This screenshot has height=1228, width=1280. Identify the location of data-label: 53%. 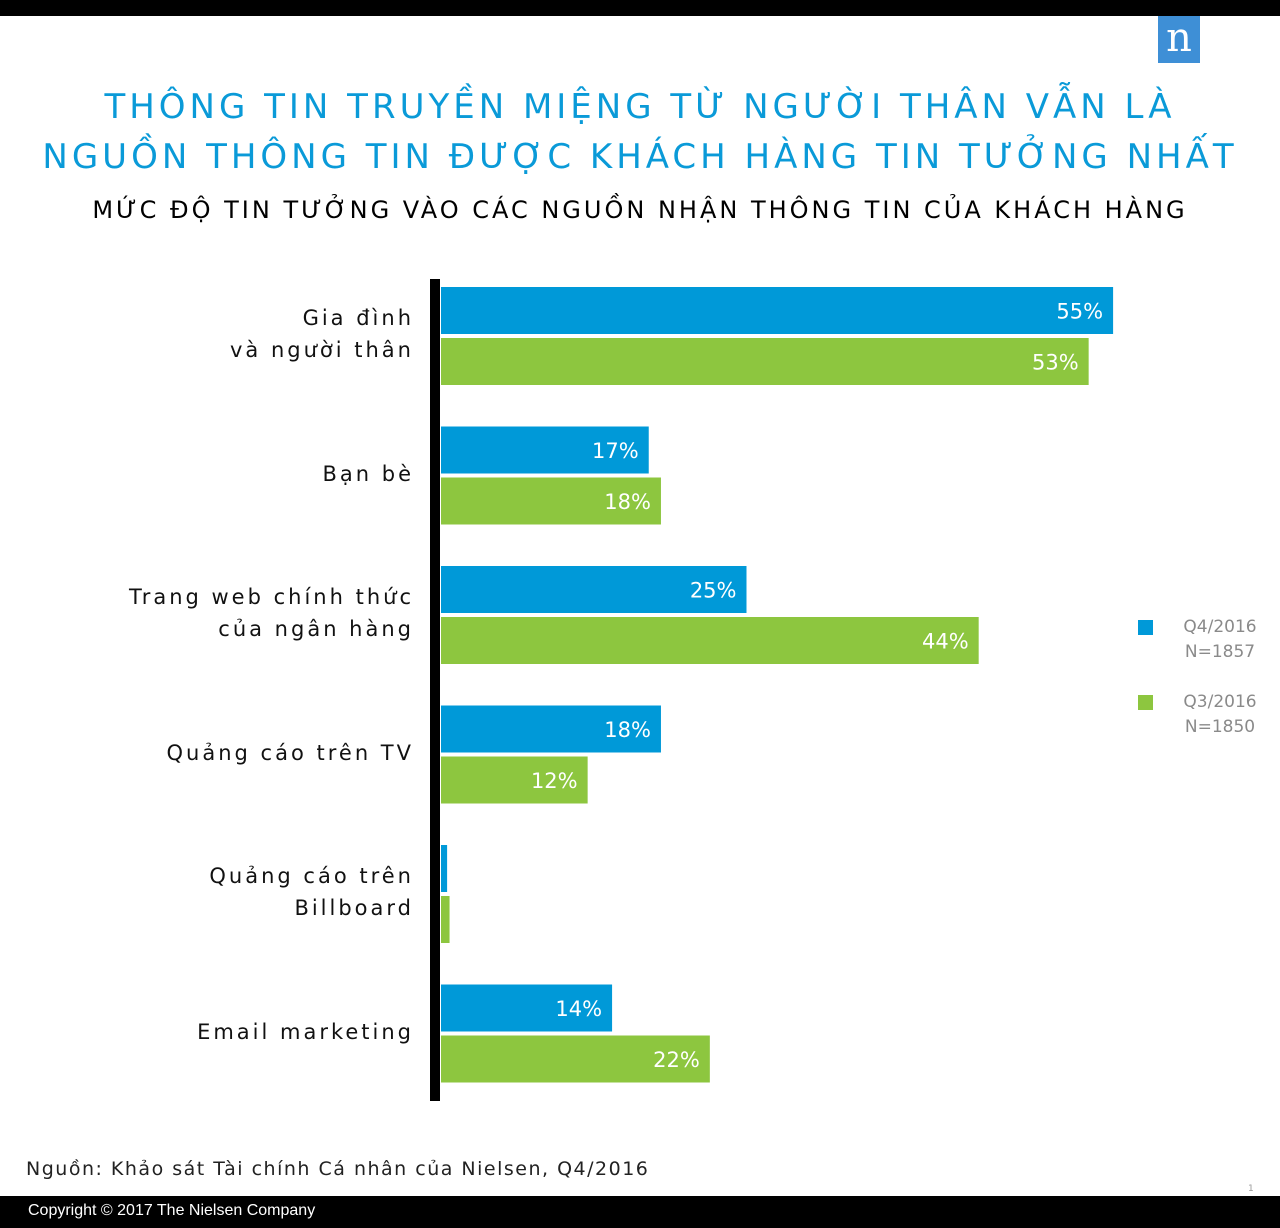
(1055, 363).